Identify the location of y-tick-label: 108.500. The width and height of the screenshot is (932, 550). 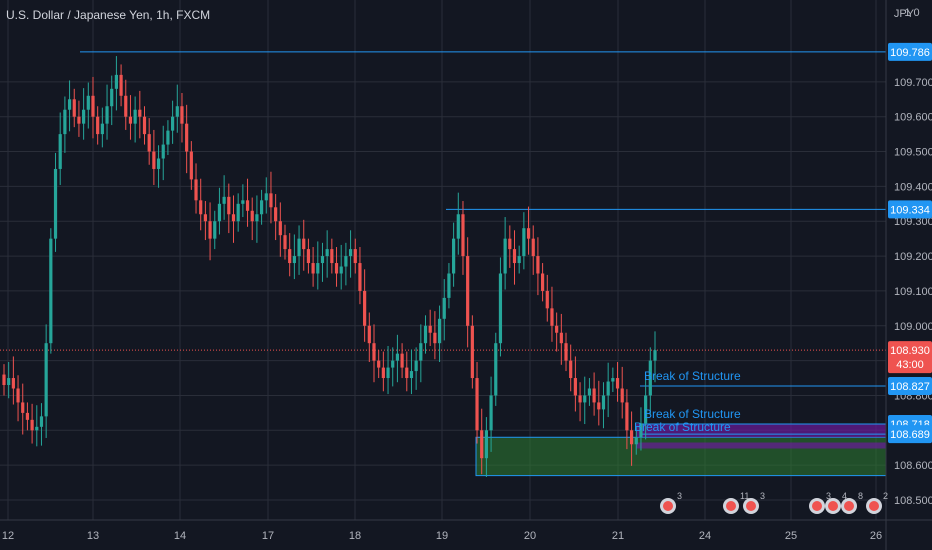
(913, 501).